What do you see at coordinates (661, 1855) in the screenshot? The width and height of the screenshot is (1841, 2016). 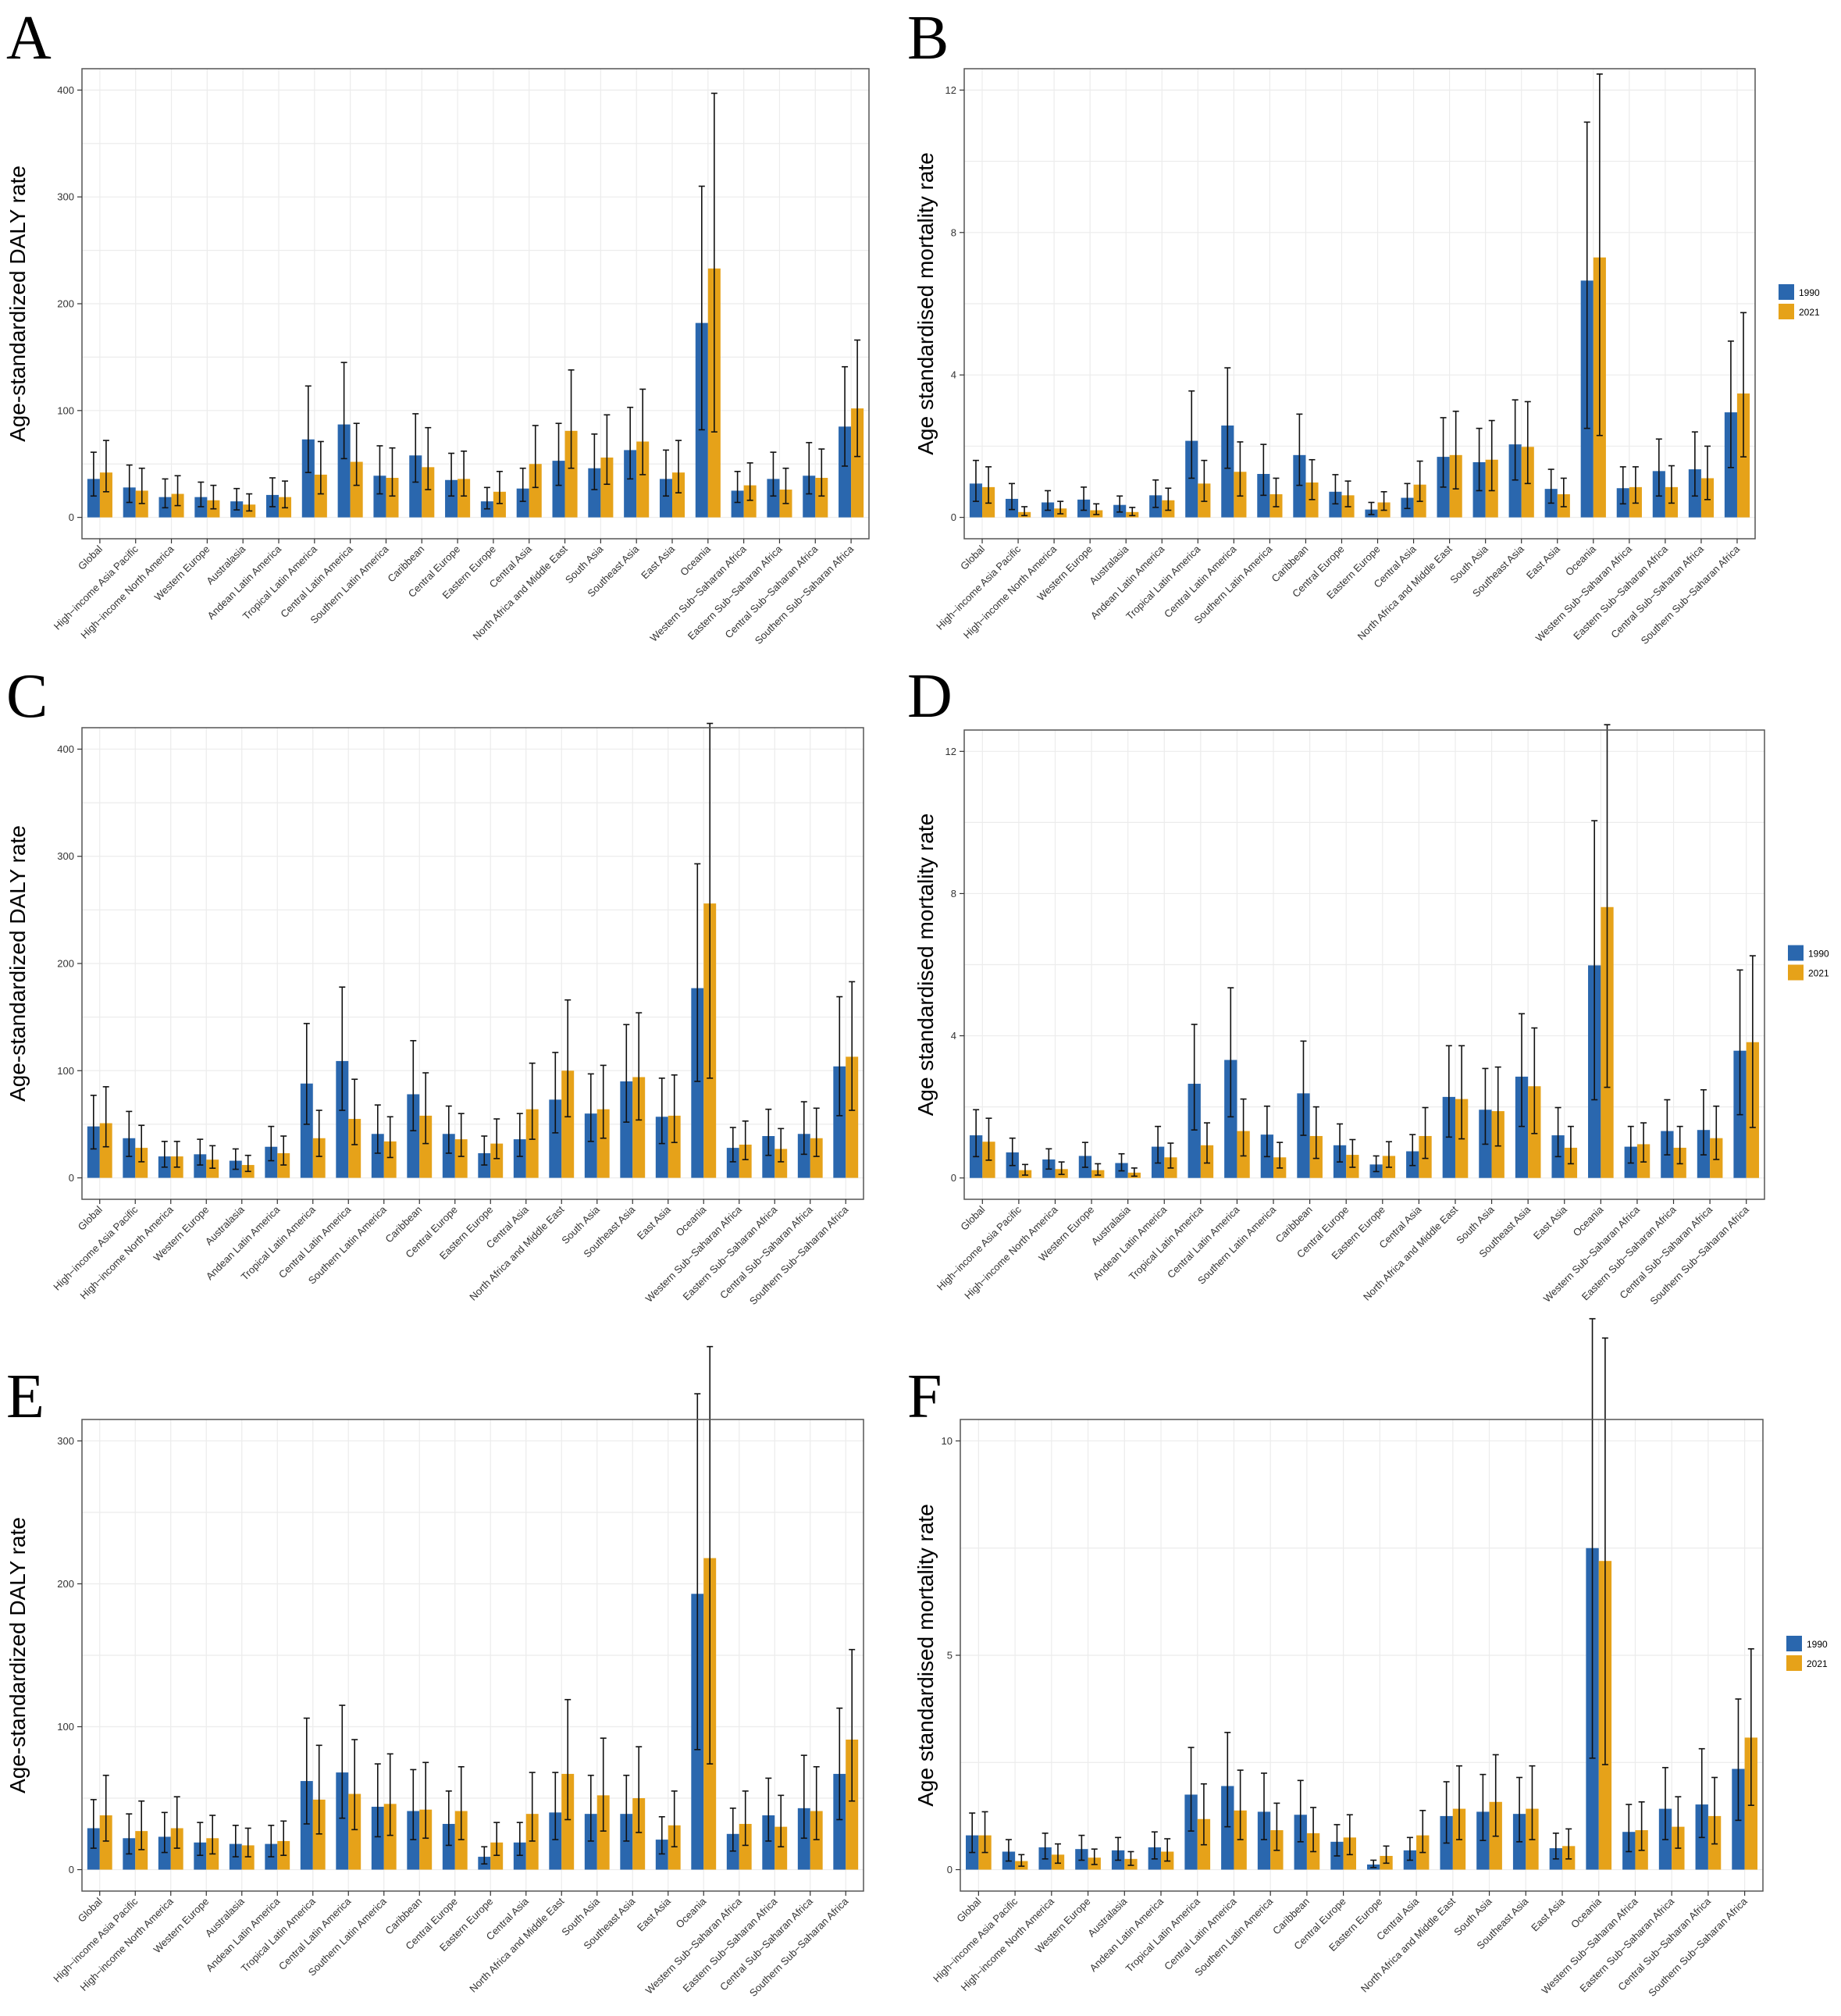 I see `bar-1990-east-asia` at bounding box center [661, 1855].